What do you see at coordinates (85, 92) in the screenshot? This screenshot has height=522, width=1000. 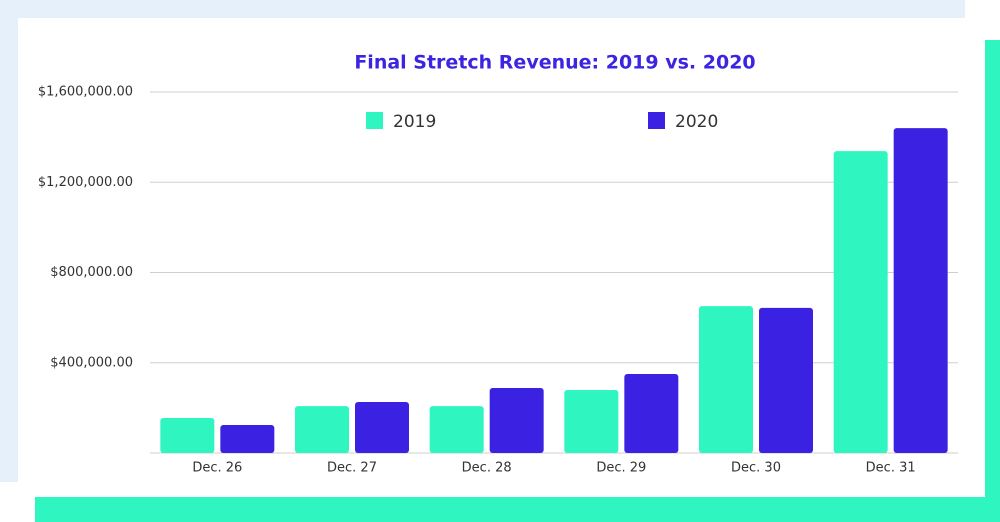 I see `y-tick-label: $1,600,000.00` at bounding box center [85, 92].